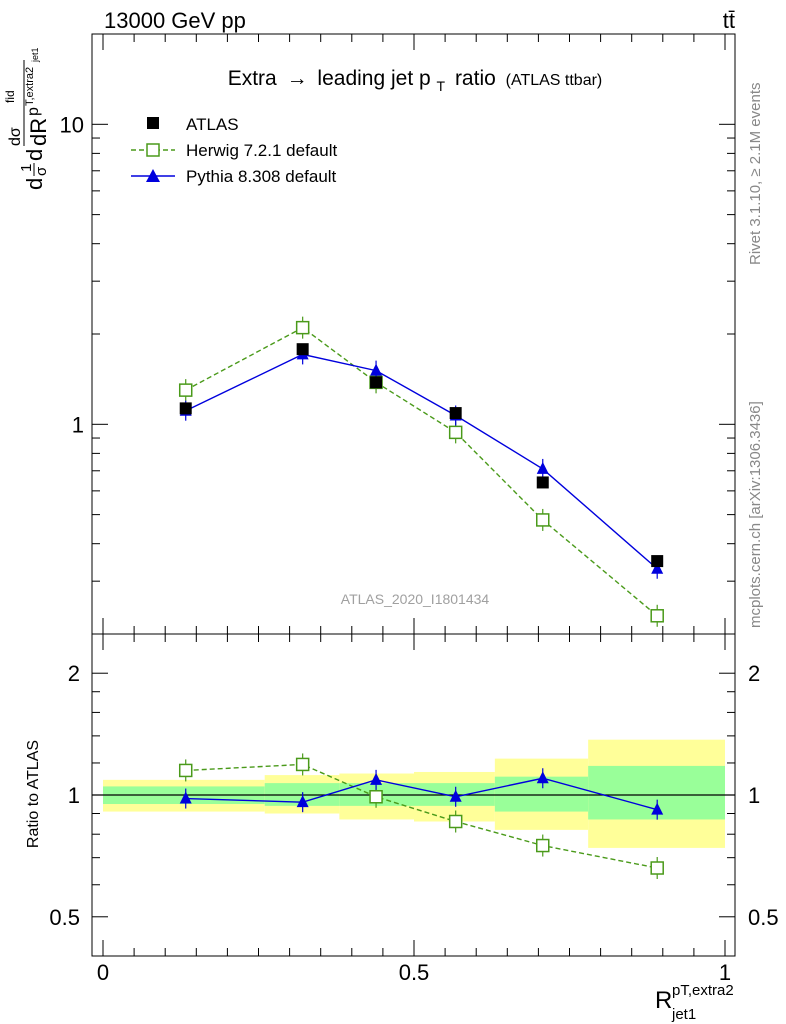  I want to click on legend-herwig-label: Herwig 7.2.1 default, so click(261, 150).